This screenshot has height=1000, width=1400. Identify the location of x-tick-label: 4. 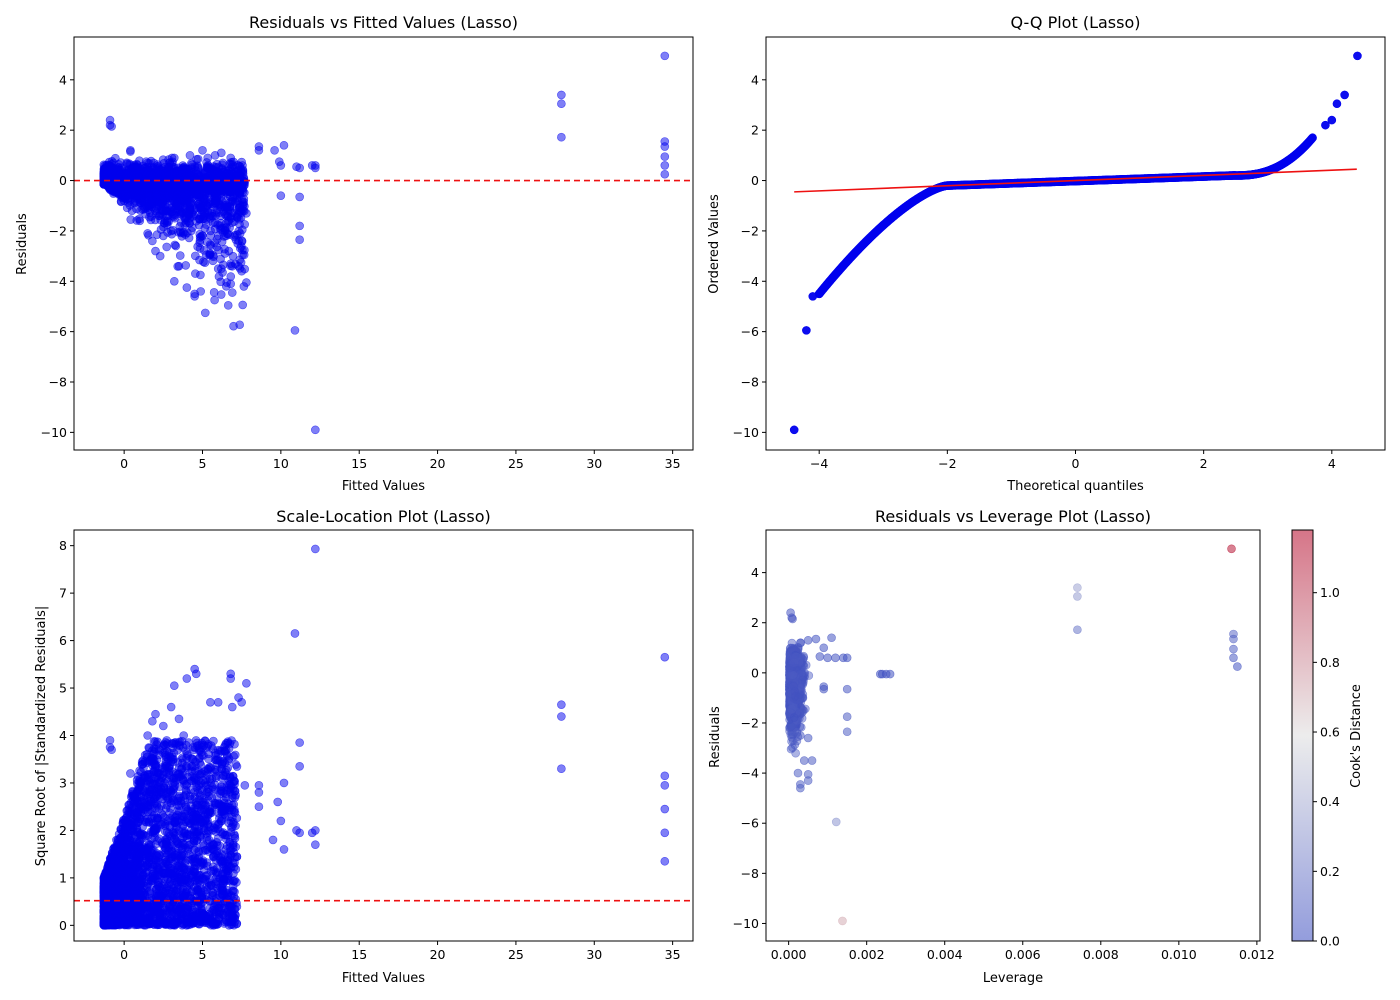
(1332, 463).